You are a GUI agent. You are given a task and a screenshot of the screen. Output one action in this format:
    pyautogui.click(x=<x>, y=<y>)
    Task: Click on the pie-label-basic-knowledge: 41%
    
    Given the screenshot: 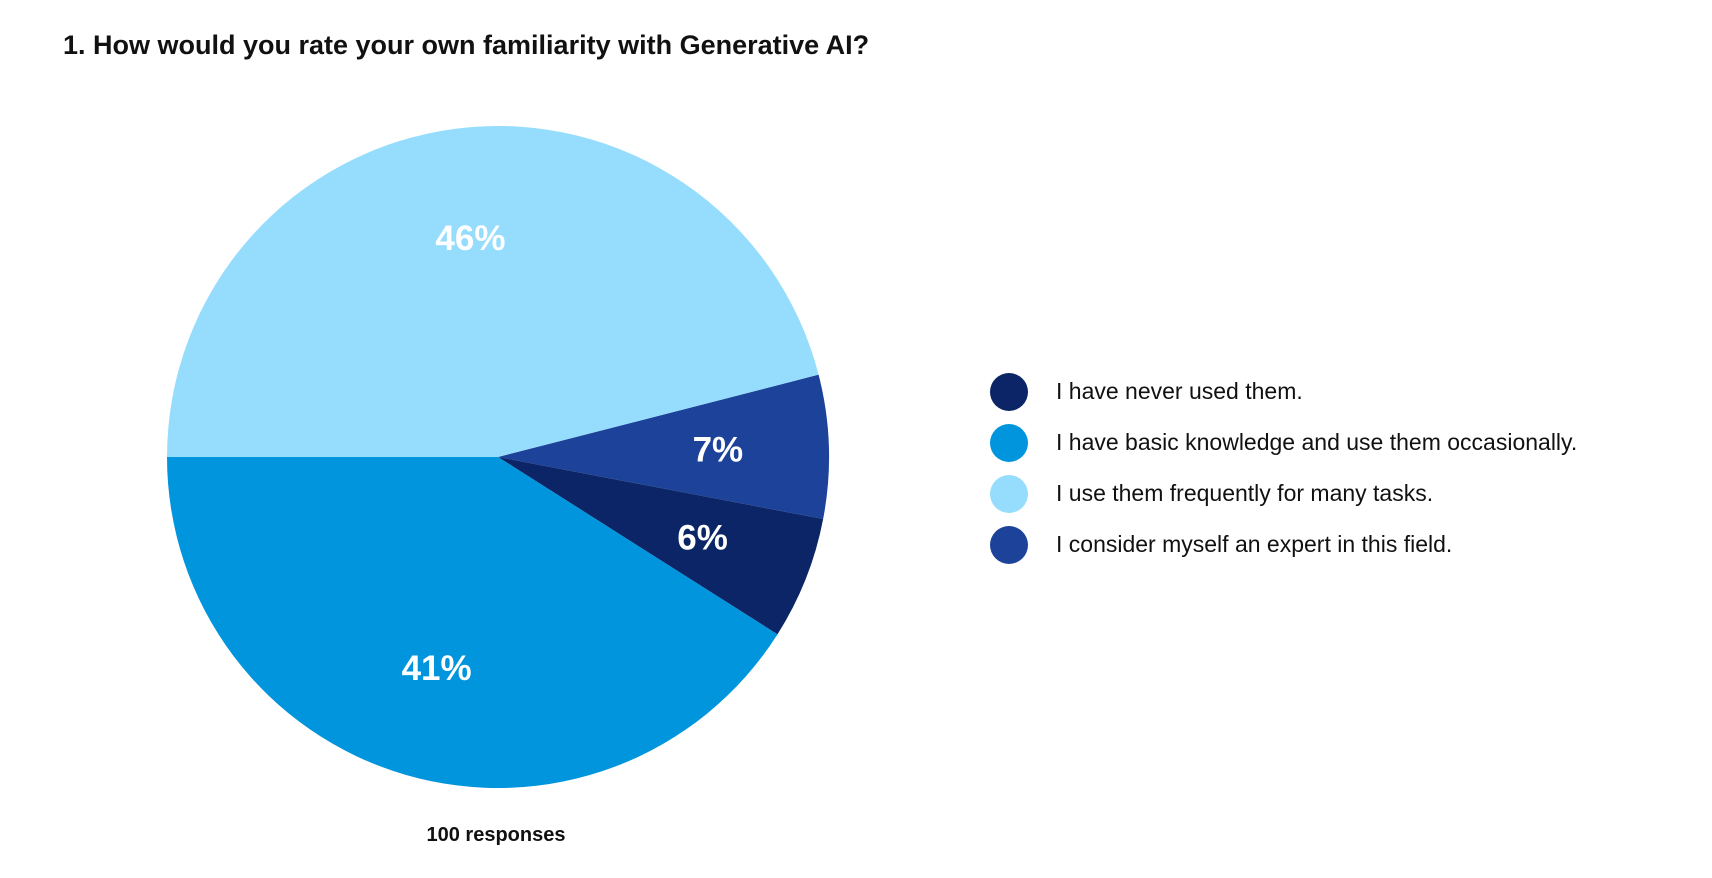 What is the action you would take?
    pyautogui.click(x=437, y=668)
    